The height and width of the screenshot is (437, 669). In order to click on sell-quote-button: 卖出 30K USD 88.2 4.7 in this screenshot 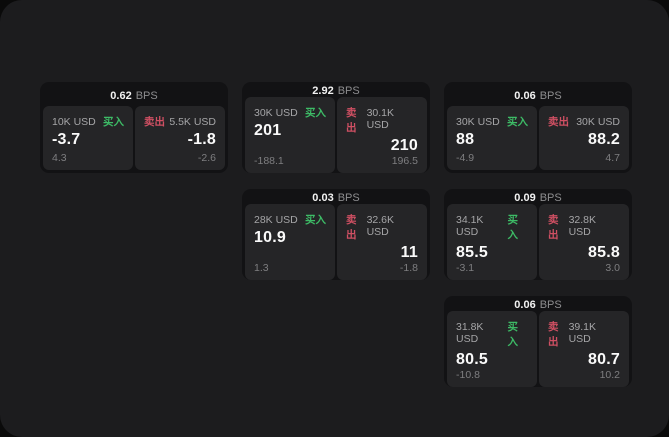, I will do `click(584, 138)`.